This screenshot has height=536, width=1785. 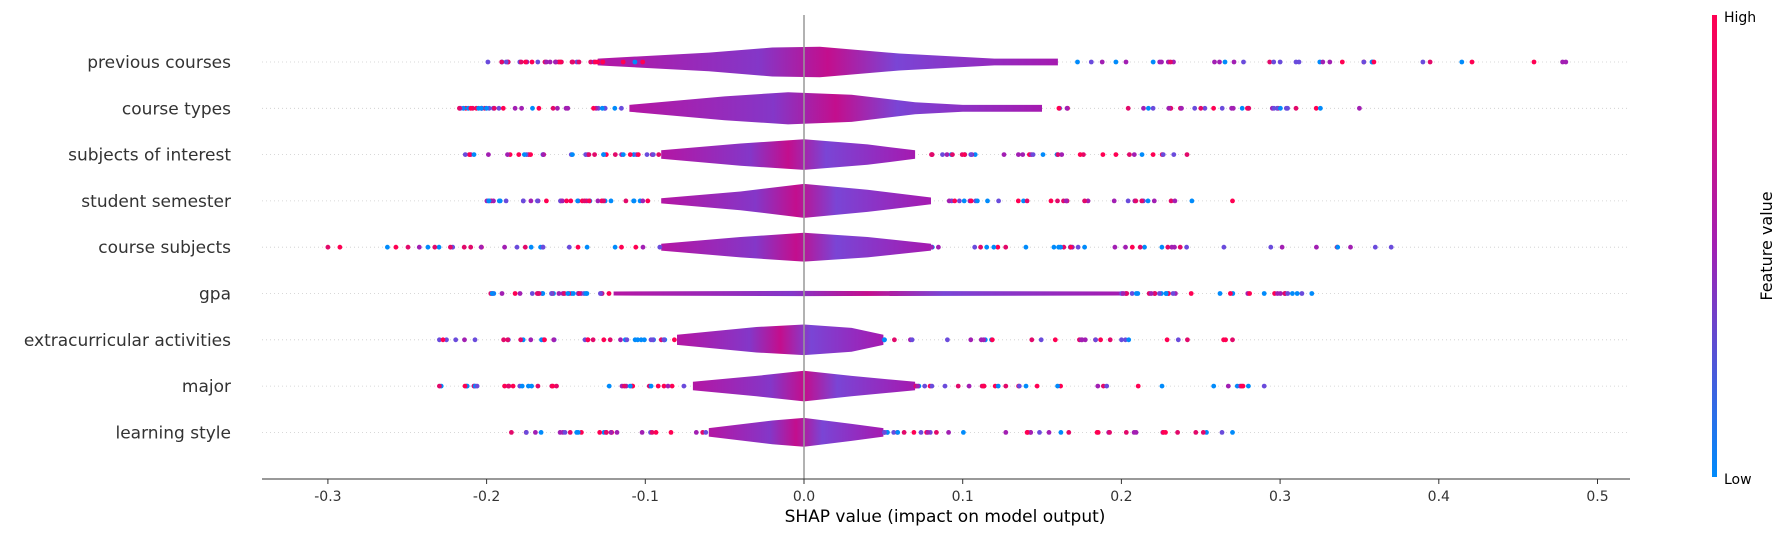 I want to click on colorbar-gradient, so click(x=1714, y=246).